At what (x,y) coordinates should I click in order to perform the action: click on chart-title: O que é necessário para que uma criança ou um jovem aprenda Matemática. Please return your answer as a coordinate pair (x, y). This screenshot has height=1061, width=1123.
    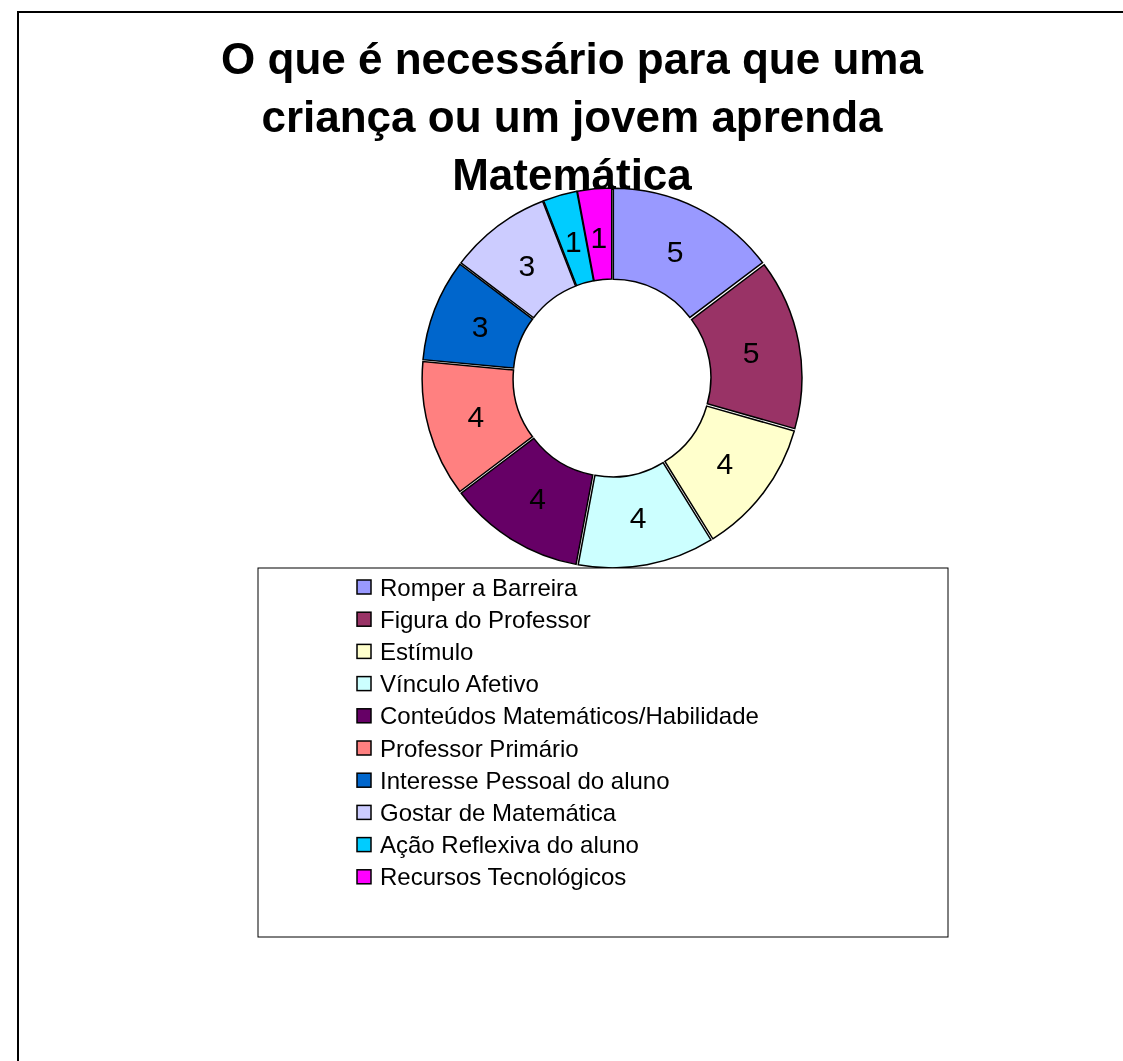
    Looking at the image, I should click on (572, 116).